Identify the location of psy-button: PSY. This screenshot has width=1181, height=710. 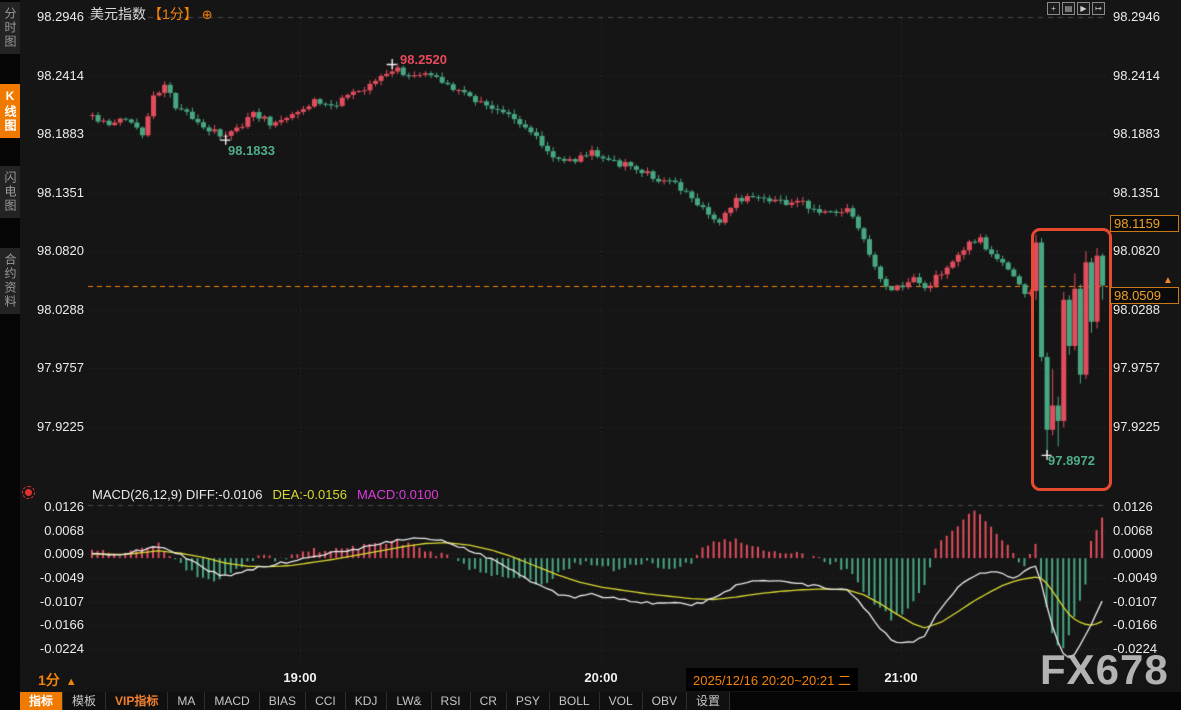
(528, 701).